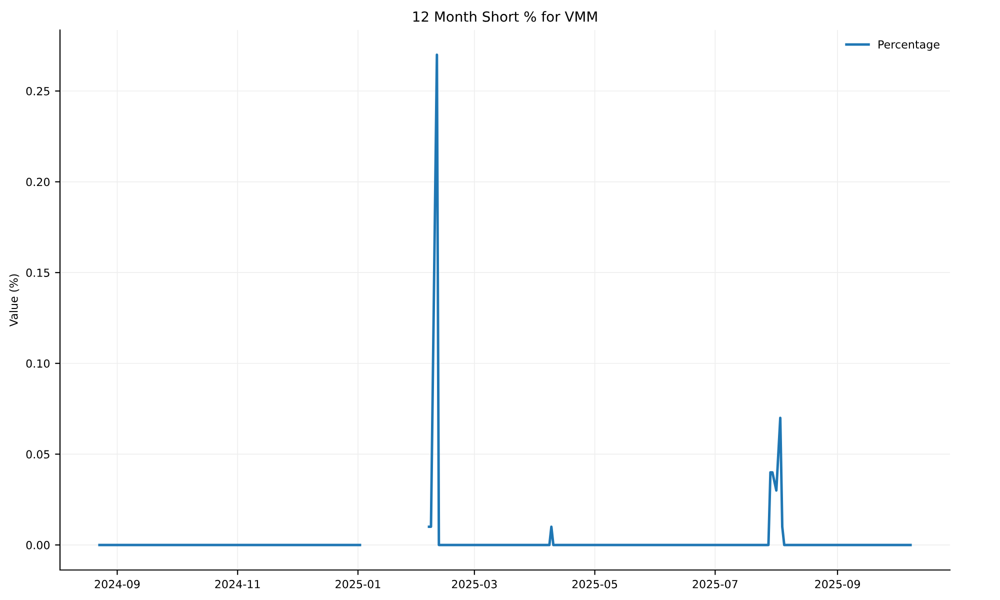 Image resolution: width=1000 pixels, height=600 pixels. Describe the element at coordinates (474, 584) in the screenshot. I see `x-tick-label: 2025-03` at that location.